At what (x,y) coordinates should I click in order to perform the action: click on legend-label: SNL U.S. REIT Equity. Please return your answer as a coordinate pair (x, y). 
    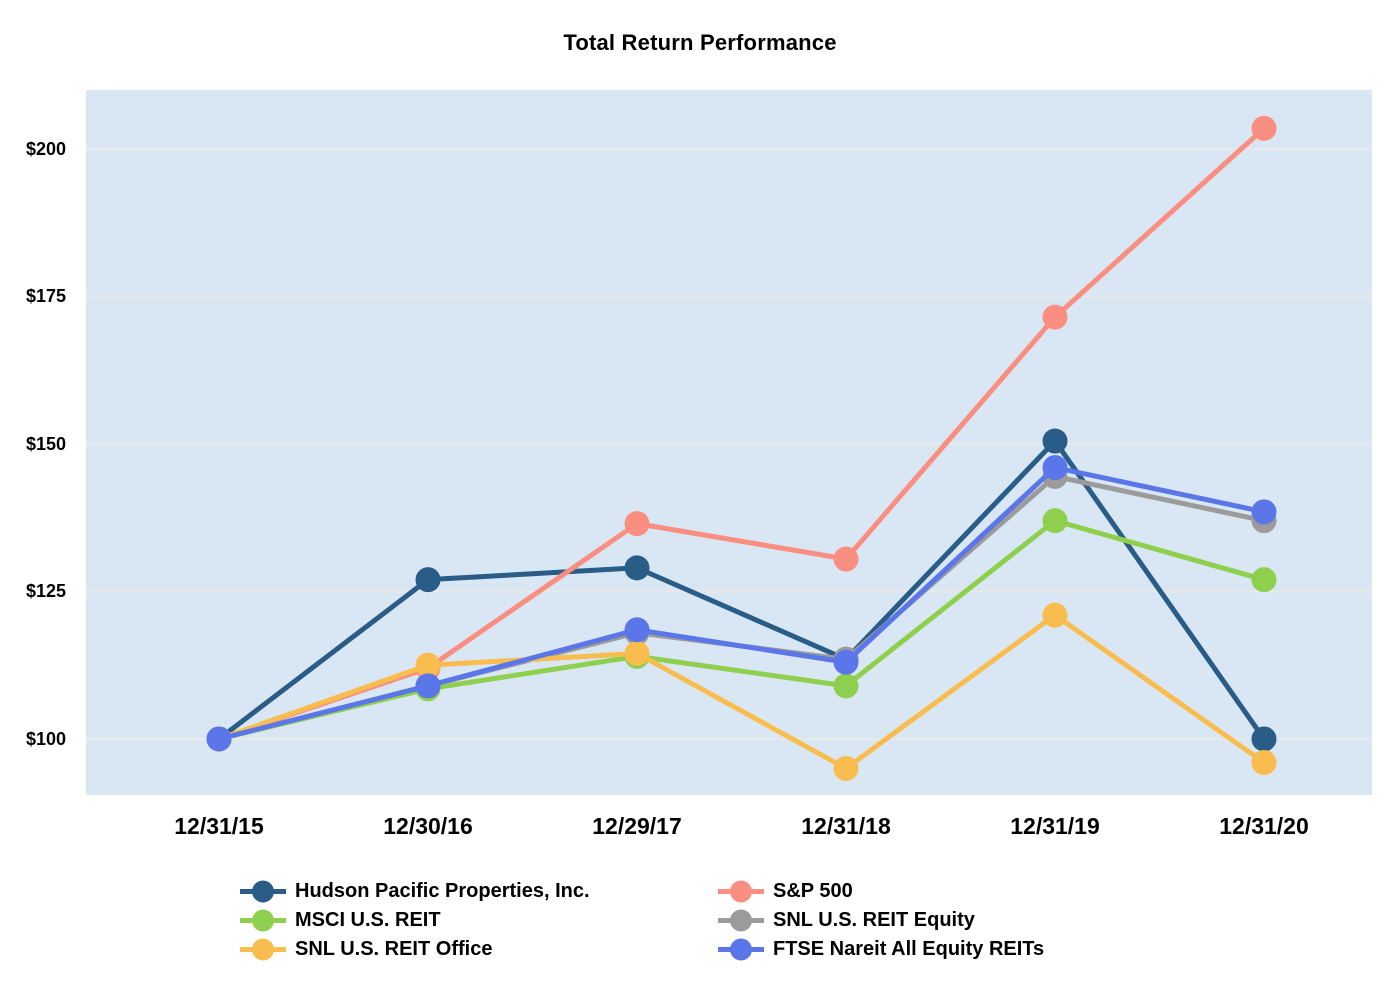
    Looking at the image, I should click on (874, 920).